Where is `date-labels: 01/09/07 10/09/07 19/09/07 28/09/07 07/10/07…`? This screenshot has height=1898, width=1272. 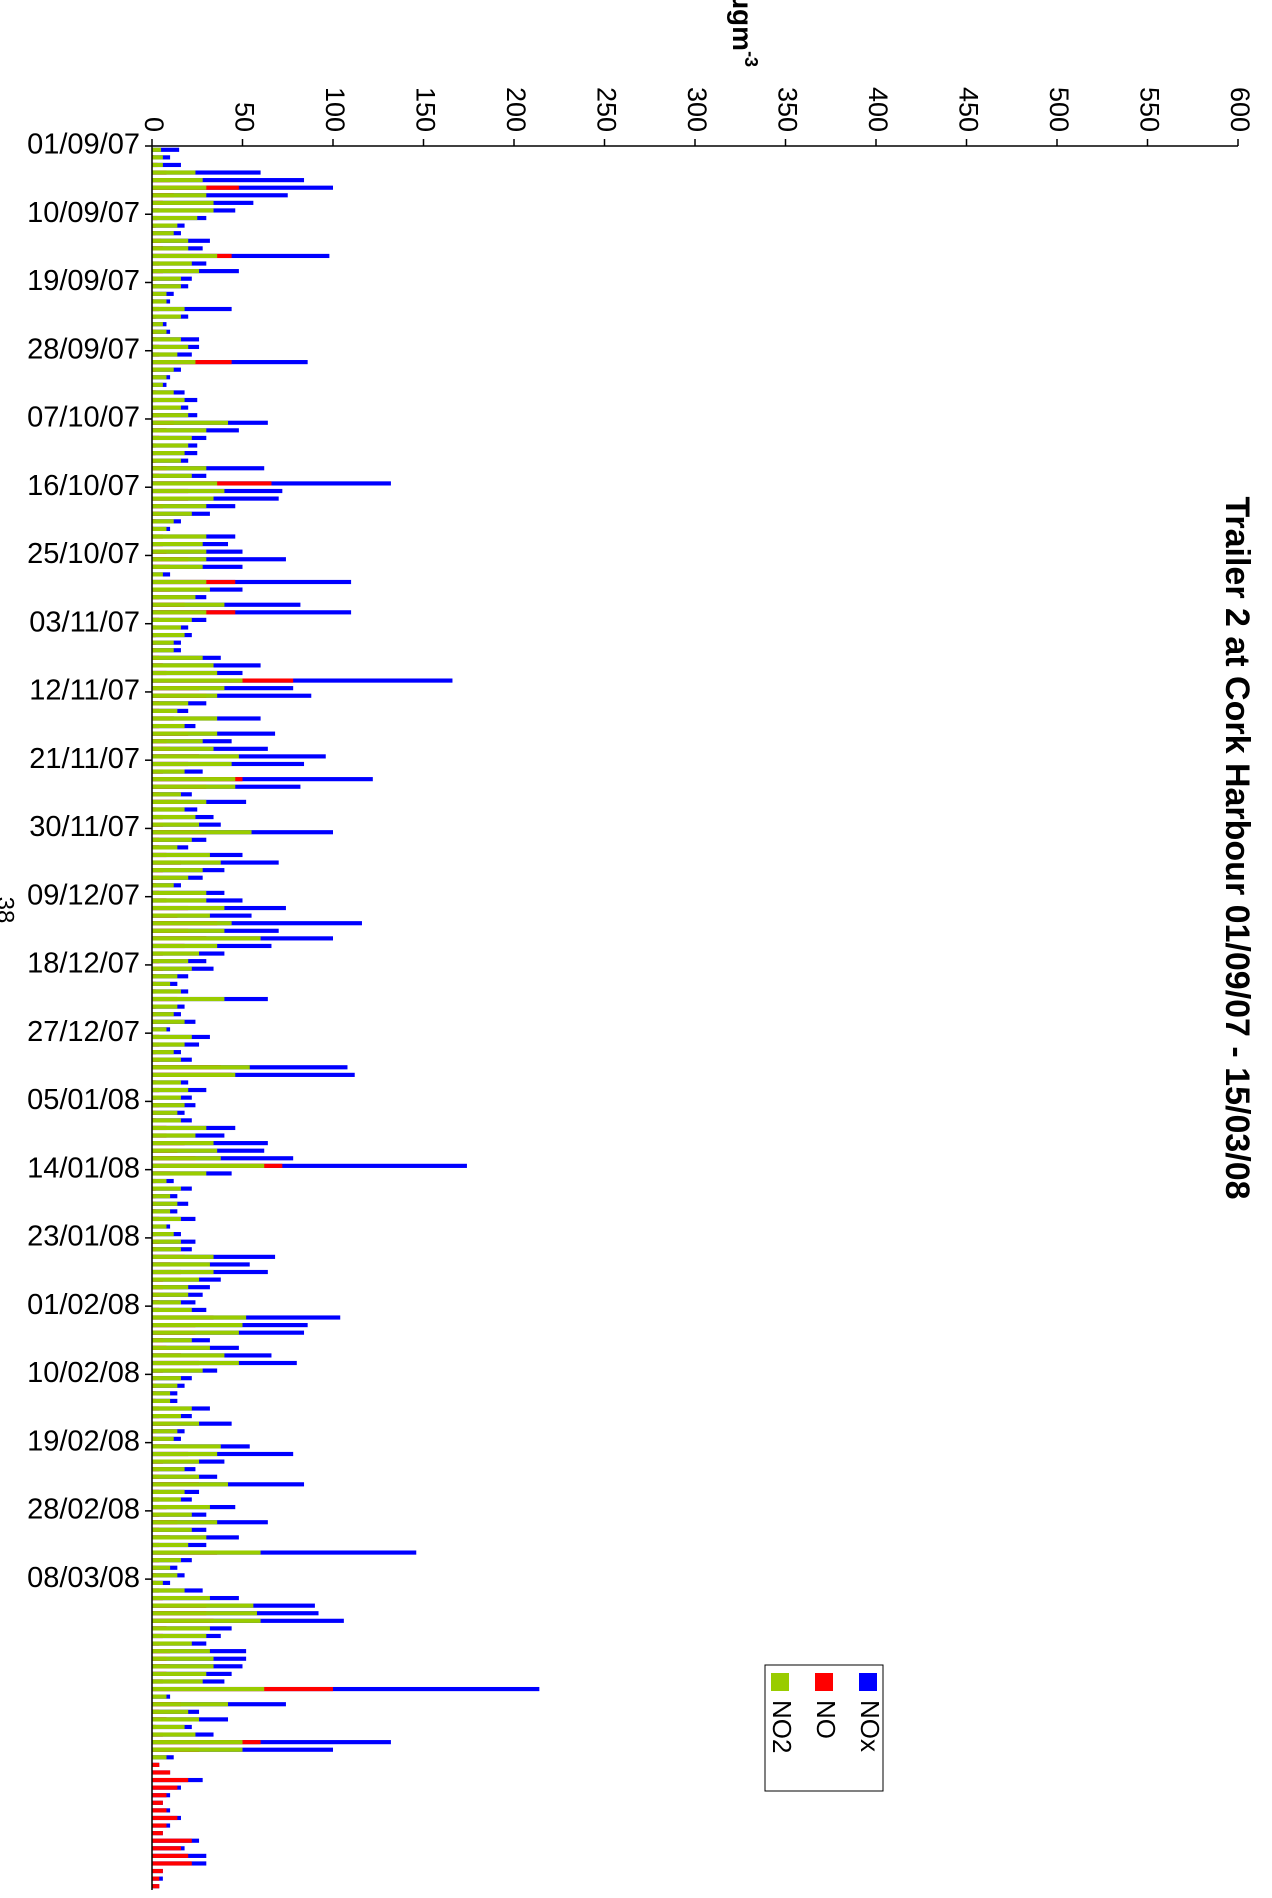 date-labels: 01/09/07 10/09/07 19/09/07 28/09/07 07/10/07… is located at coordinates (89, 861).